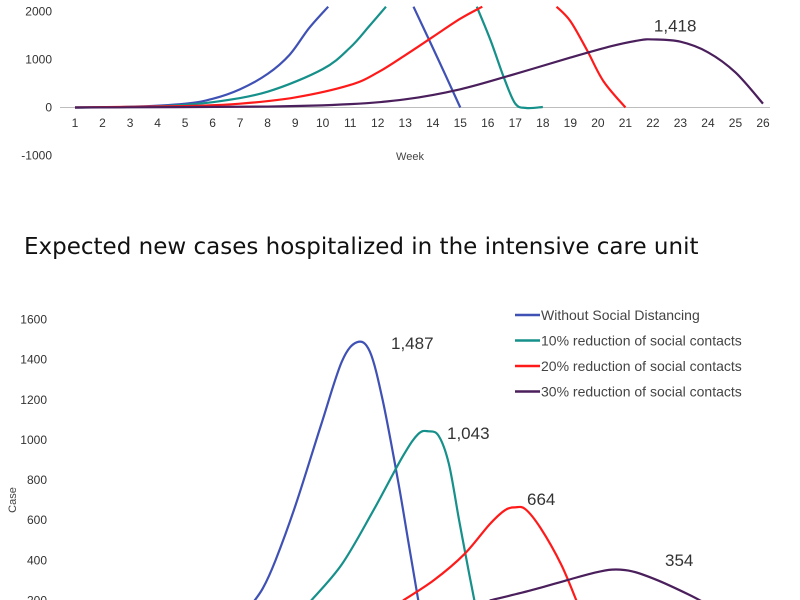 This screenshot has height=600, width=800. I want to click on x-tick-label: 14, so click(433, 123).